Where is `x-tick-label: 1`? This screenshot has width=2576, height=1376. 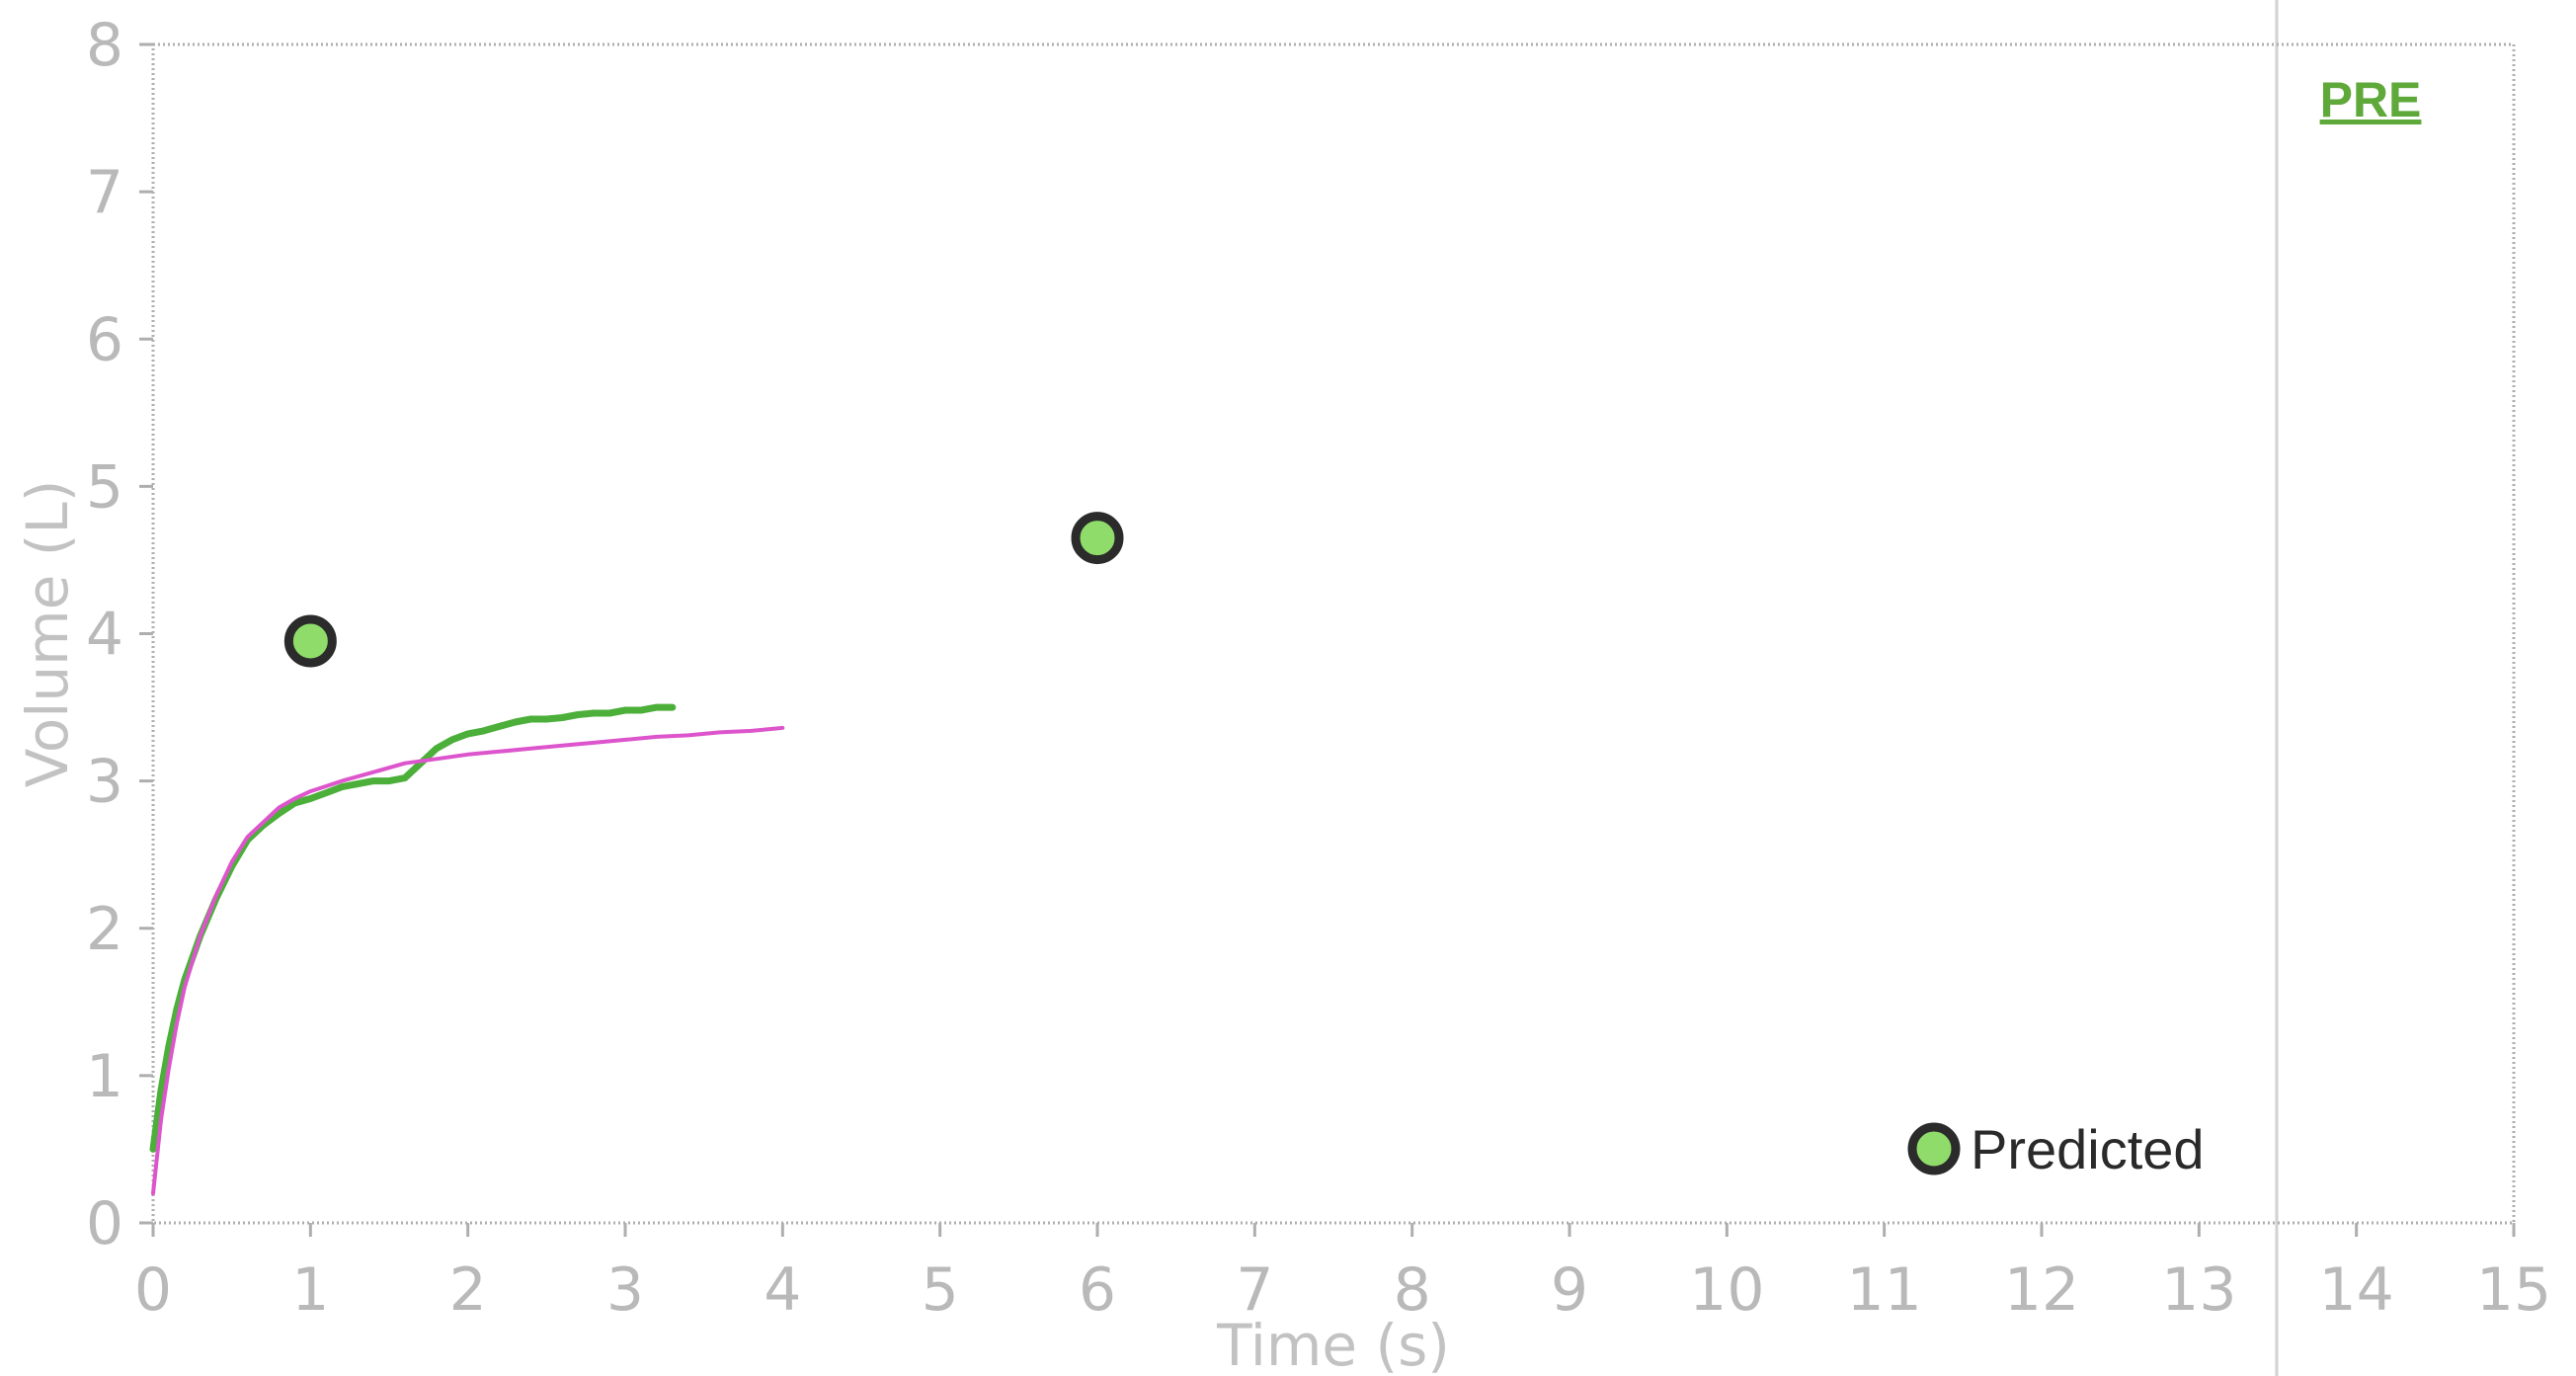 x-tick-label: 1 is located at coordinates (310, 1290).